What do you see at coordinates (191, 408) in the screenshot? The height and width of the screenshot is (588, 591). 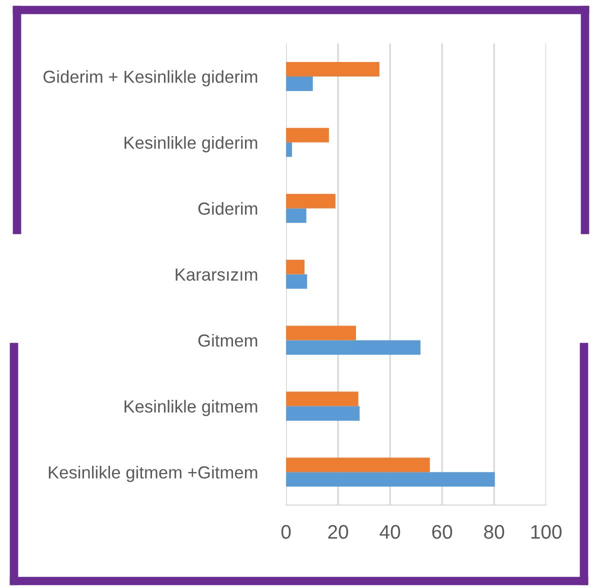 I see `y-tick-label: Kesinlikle gitmem` at bounding box center [191, 408].